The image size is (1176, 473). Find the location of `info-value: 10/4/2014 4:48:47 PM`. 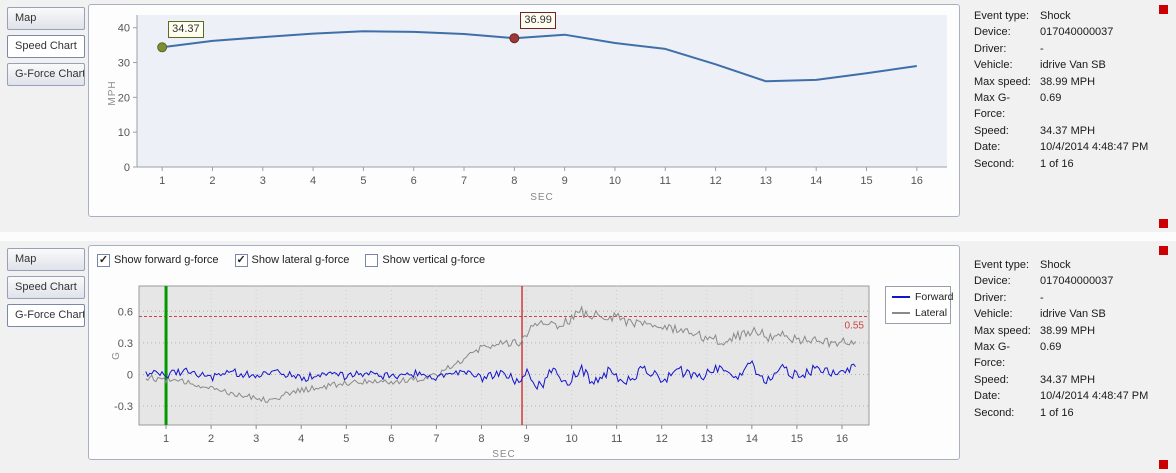

info-value: 10/4/2014 4:48:47 PM is located at coordinates (1094, 396).